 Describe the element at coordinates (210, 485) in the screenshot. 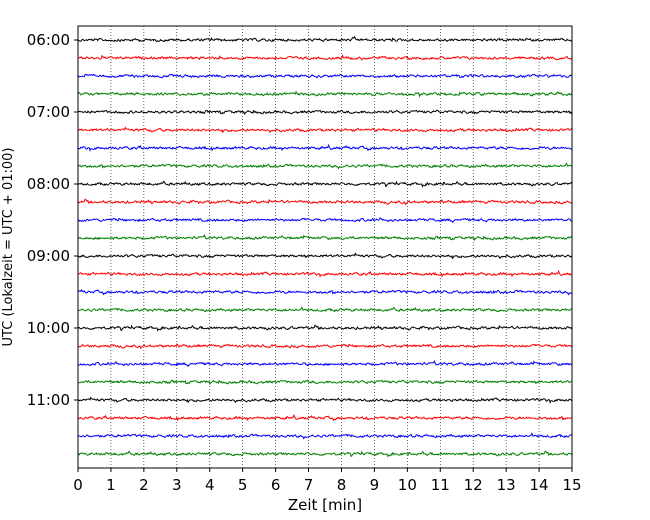

I see `x-tick-label: 4` at that location.